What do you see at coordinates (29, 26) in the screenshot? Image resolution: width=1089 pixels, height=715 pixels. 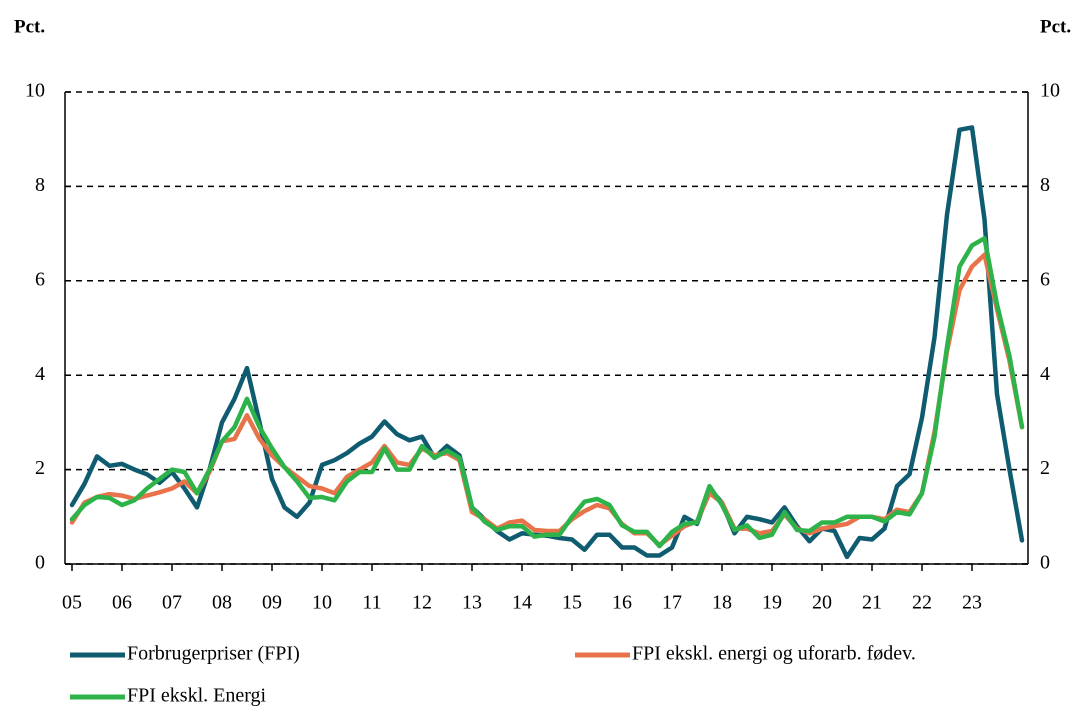 I see `y-axis-label: Pct.` at bounding box center [29, 26].